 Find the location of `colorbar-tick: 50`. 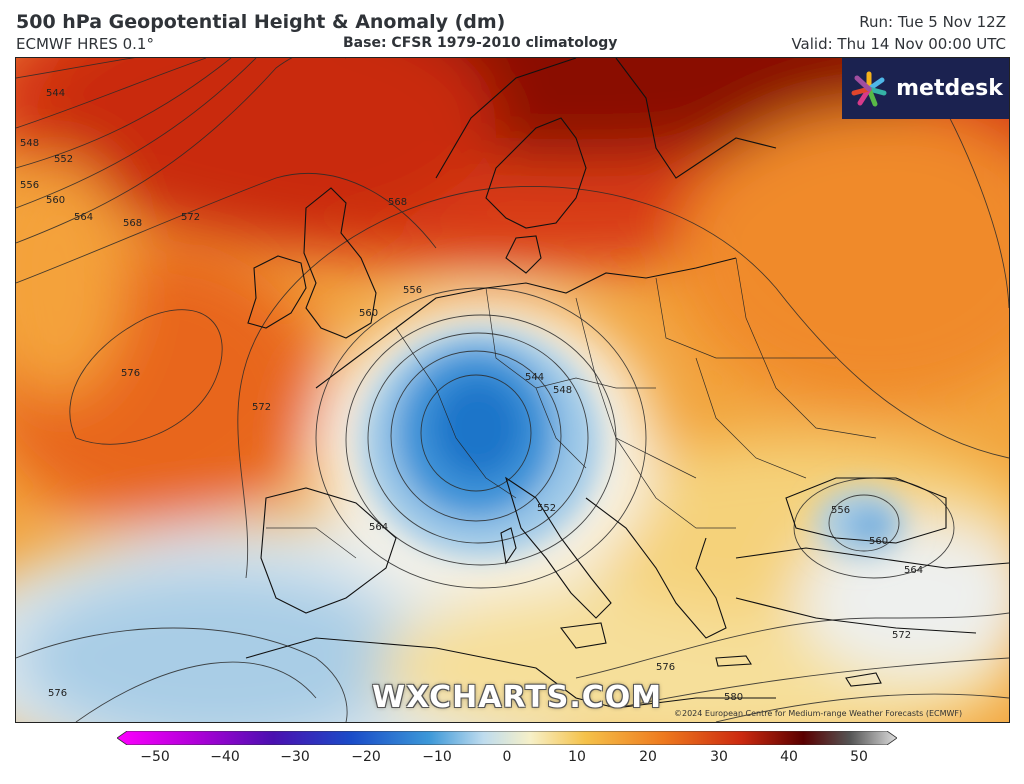

colorbar-tick: 50 is located at coordinates (859, 757).